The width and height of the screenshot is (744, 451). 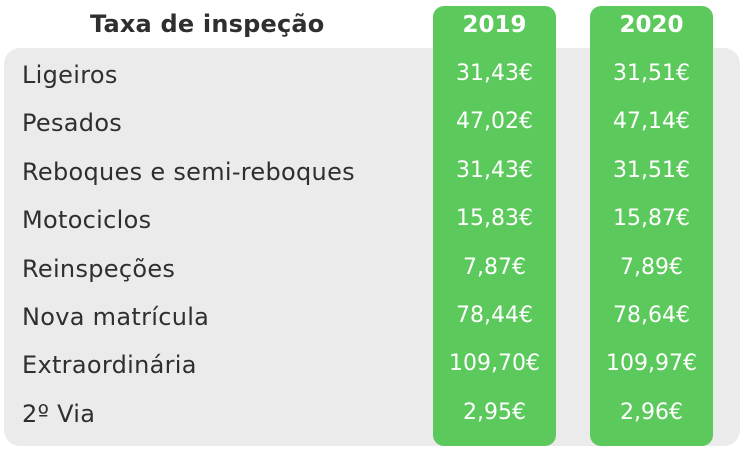 What do you see at coordinates (651, 25) in the screenshot?
I see `column-header-2020: 2020` at bounding box center [651, 25].